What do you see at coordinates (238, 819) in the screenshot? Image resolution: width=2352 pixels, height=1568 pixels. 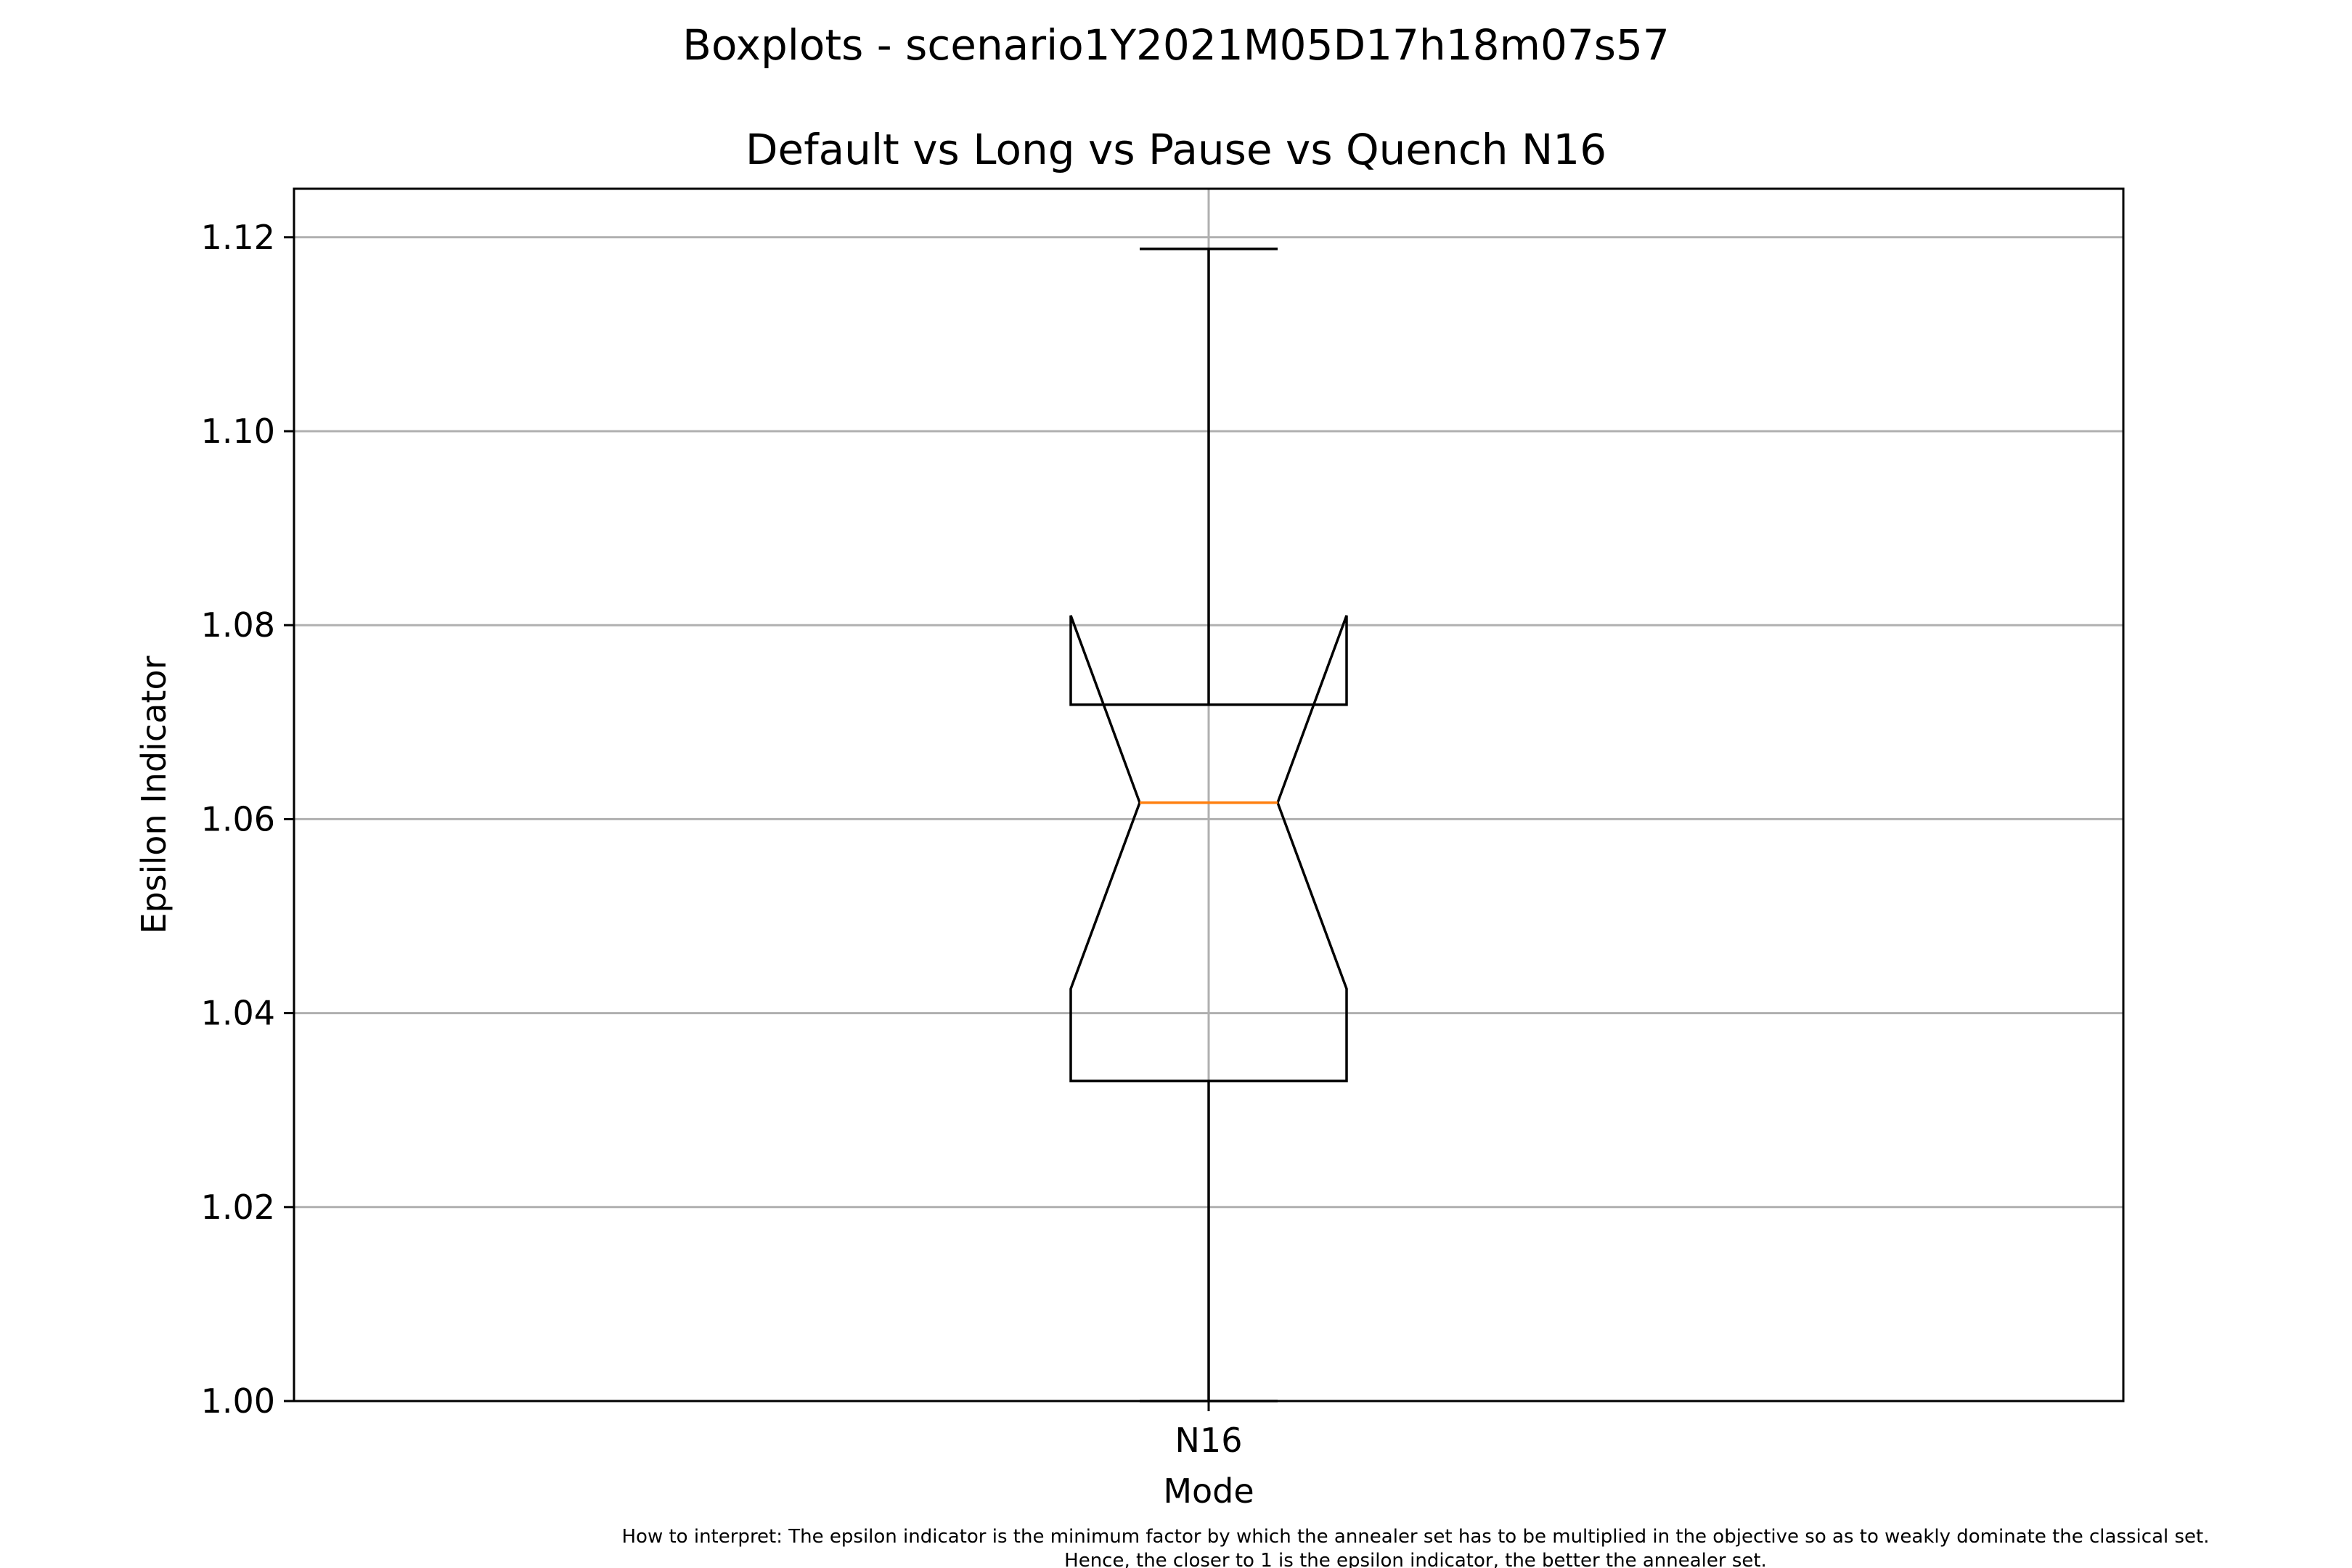 I see `y-tick-label: 1.06` at bounding box center [238, 819].